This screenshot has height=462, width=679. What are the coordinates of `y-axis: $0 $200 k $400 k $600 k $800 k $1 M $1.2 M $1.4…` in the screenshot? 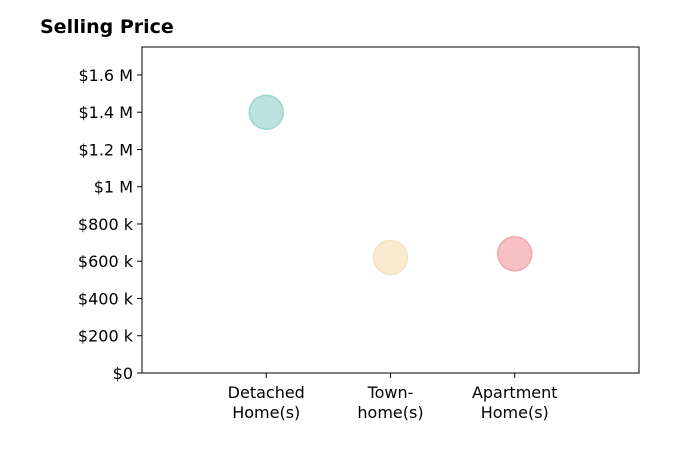 It's located at (110, 224).